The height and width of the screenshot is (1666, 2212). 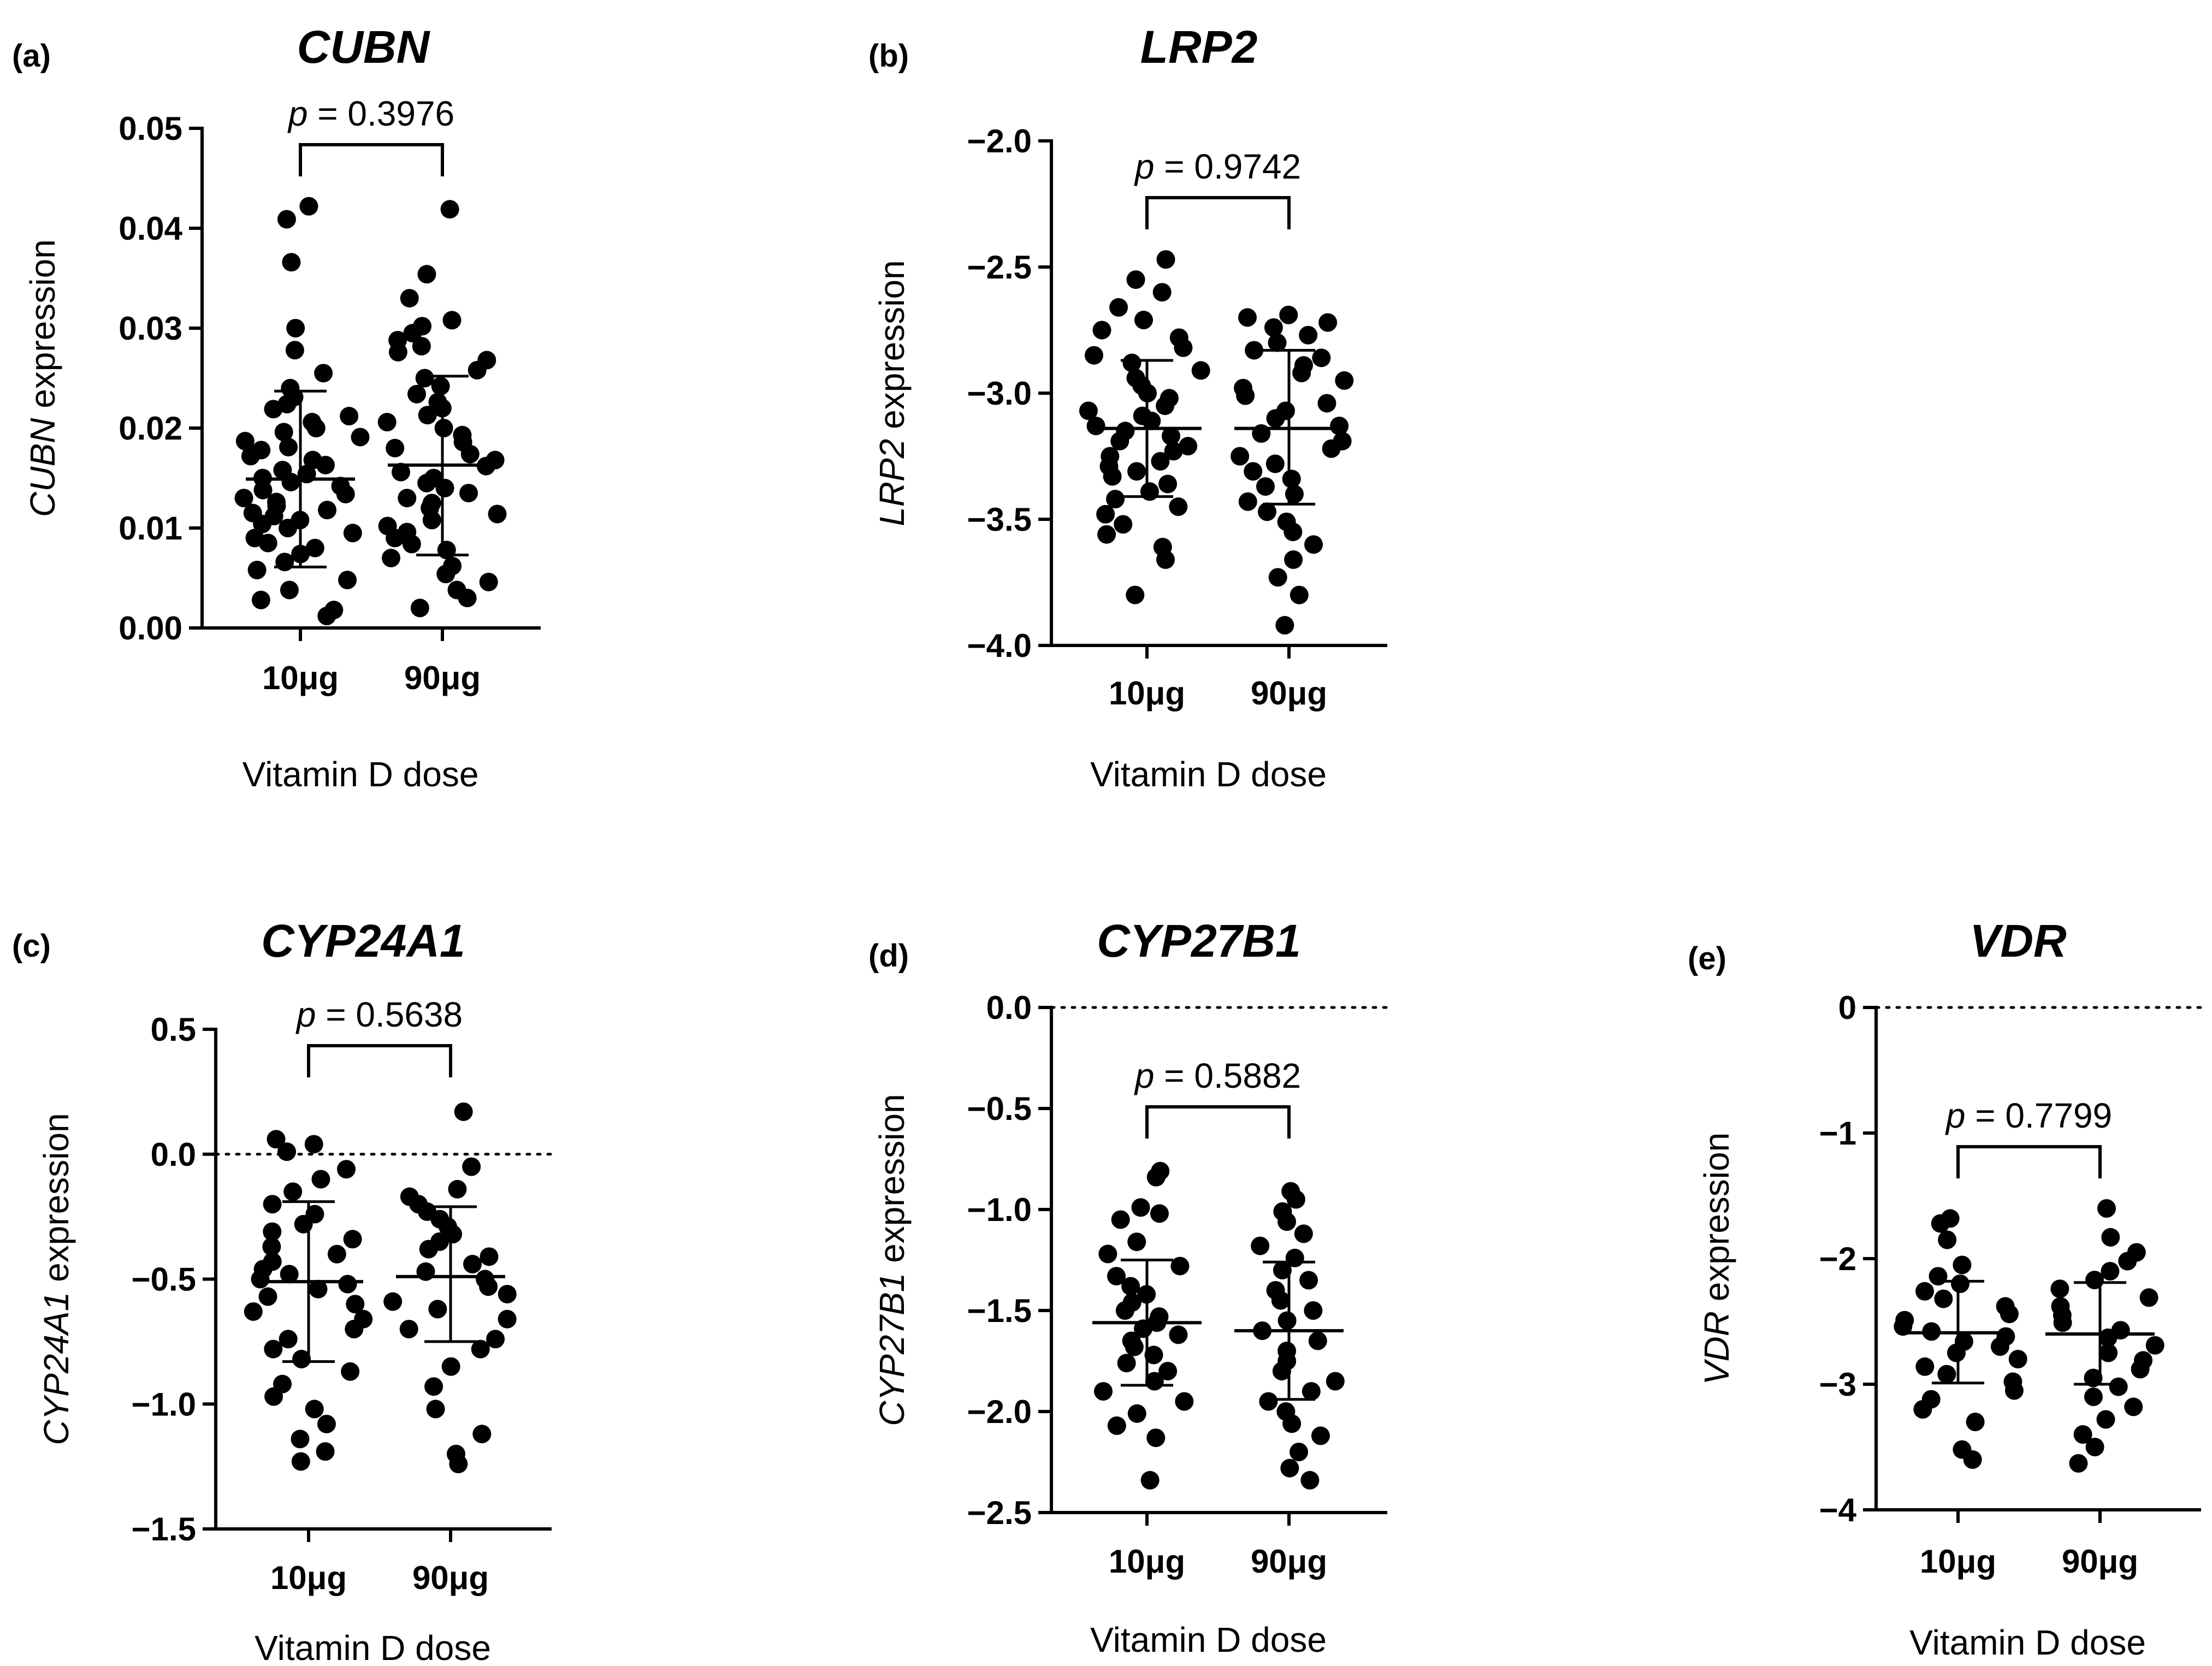 What do you see at coordinates (1199, 47) in the screenshot?
I see `chart-title: LRP2` at bounding box center [1199, 47].